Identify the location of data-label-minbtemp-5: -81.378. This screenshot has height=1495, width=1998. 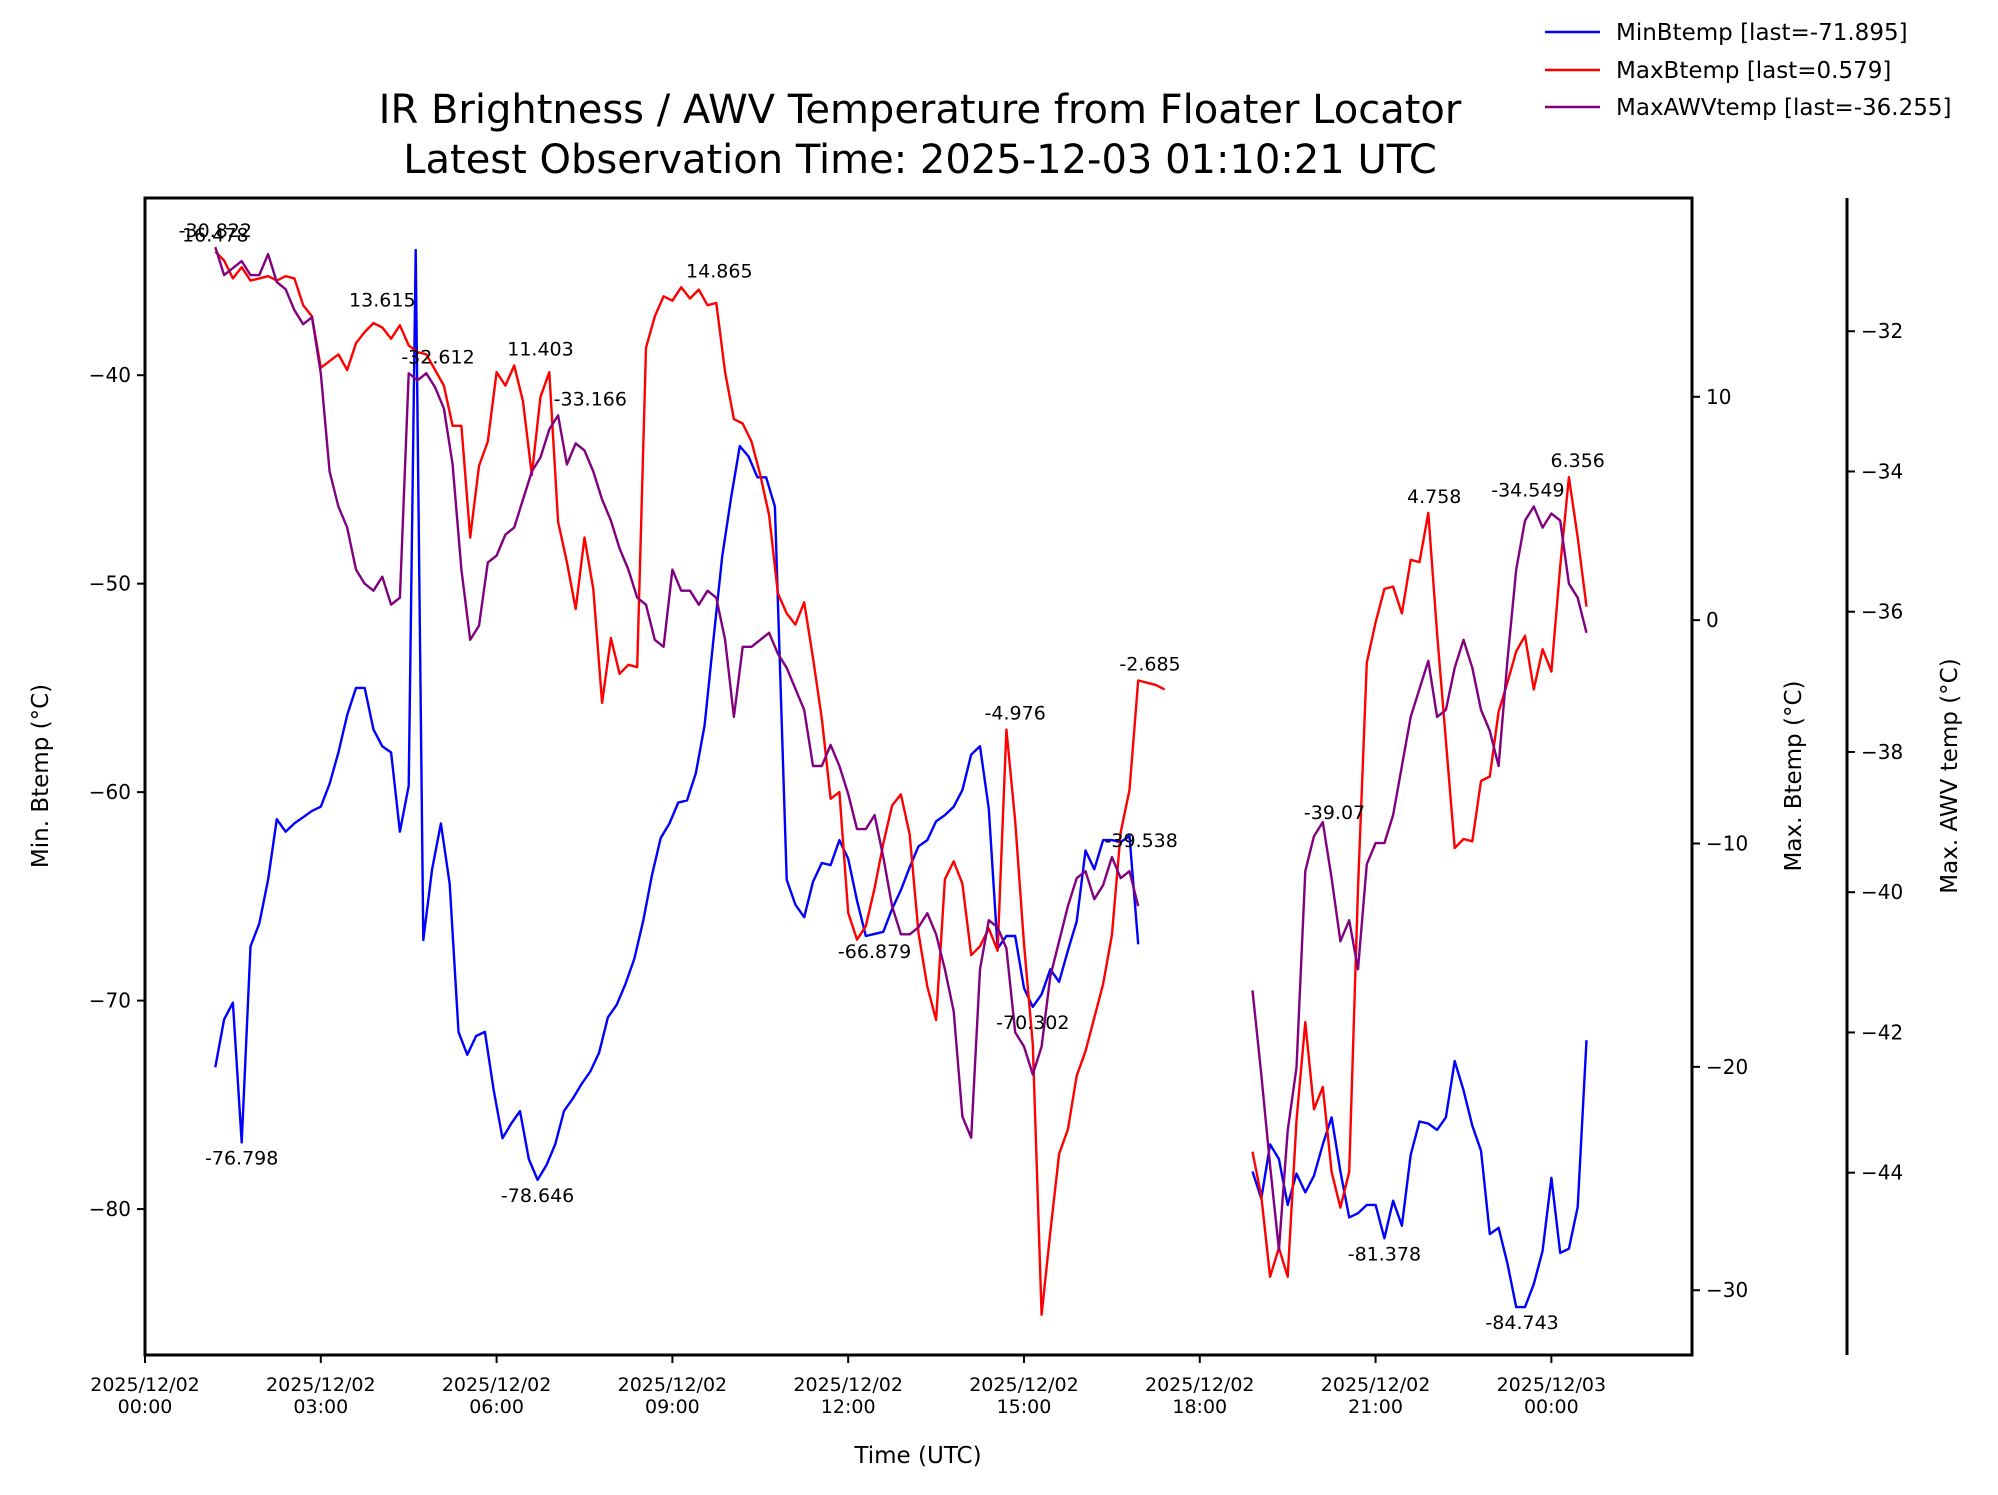
(1384, 1254).